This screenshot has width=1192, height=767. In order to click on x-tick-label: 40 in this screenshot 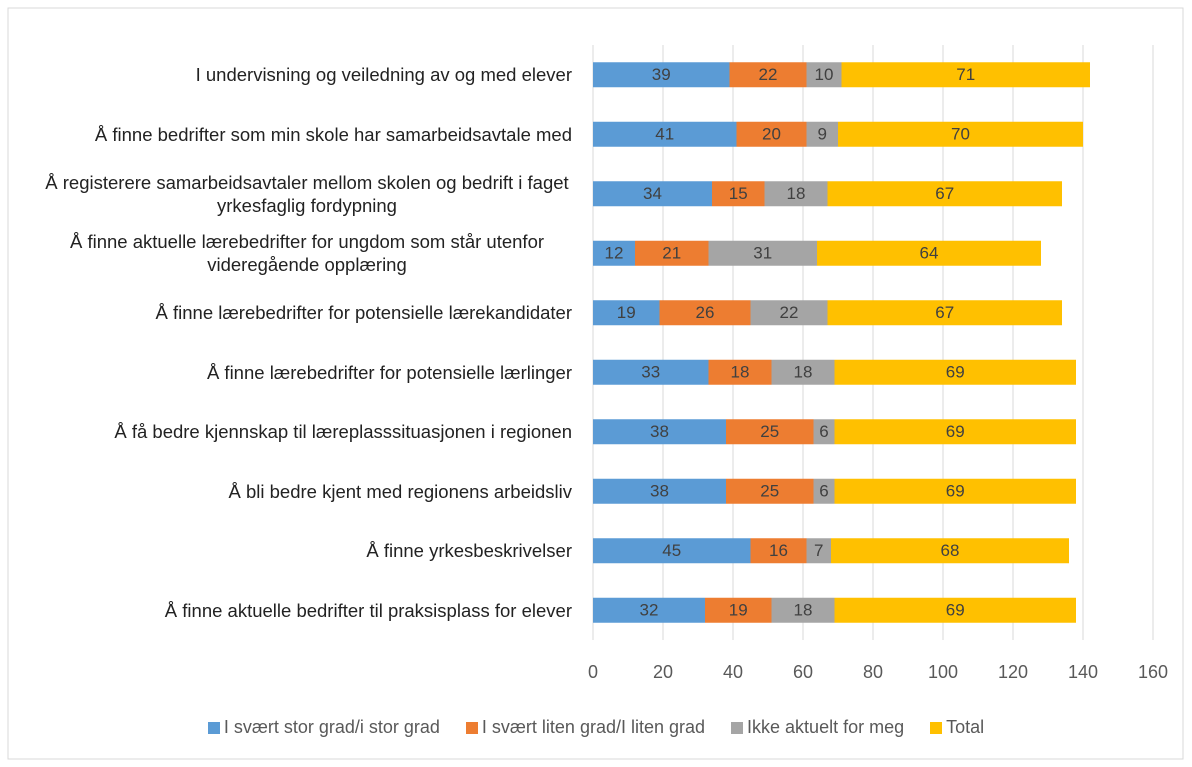, I will do `click(733, 672)`.